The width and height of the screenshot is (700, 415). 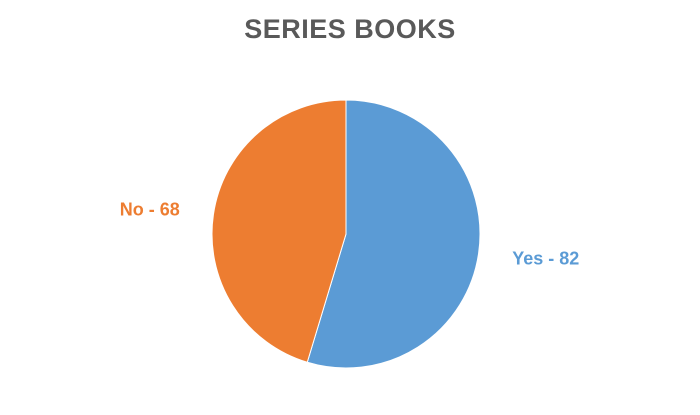 What do you see at coordinates (349, 233) in the screenshot?
I see `pie-data-labels: Yes - 82 No - 68` at bounding box center [349, 233].